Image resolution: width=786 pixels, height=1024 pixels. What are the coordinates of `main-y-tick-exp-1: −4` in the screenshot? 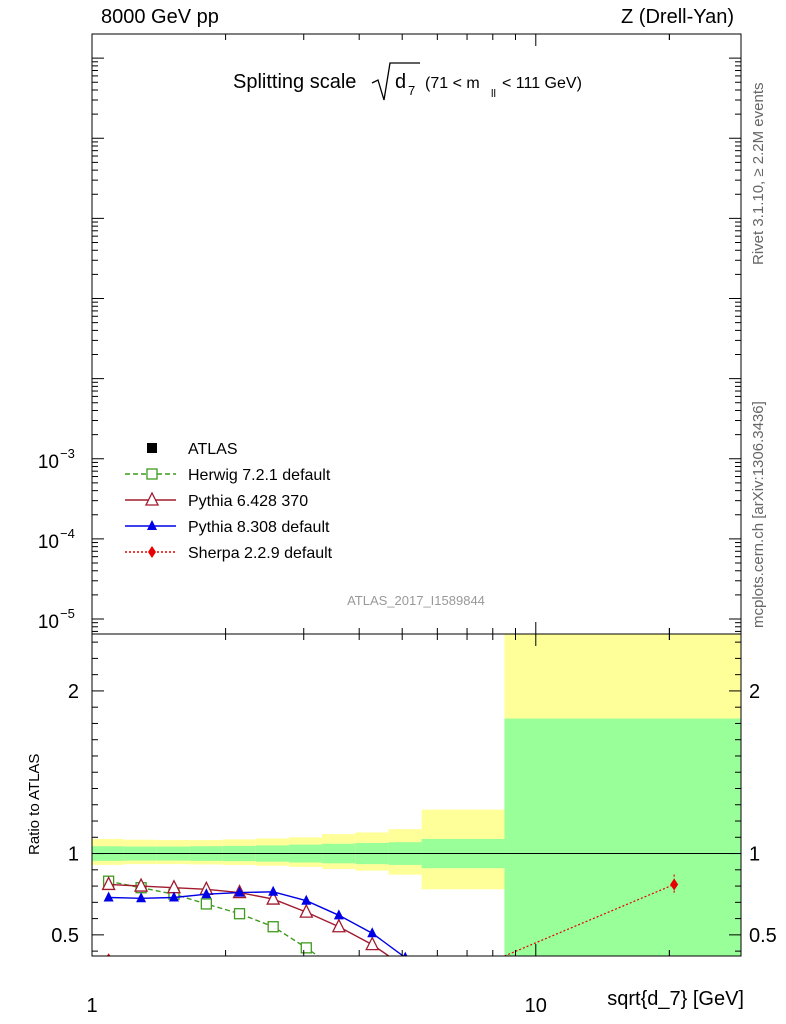 It's located at (67, 533).